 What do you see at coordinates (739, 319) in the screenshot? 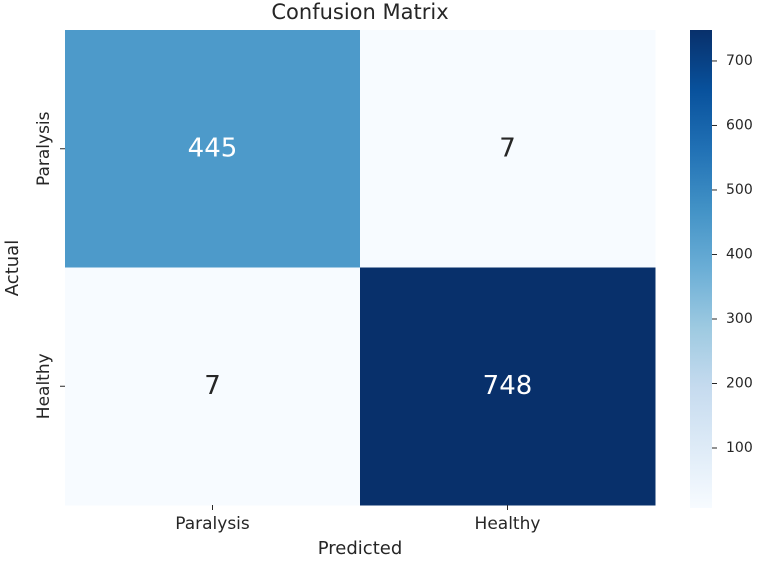
I see `colorbar-tick-label: 300` at bounding box center [739, 319].